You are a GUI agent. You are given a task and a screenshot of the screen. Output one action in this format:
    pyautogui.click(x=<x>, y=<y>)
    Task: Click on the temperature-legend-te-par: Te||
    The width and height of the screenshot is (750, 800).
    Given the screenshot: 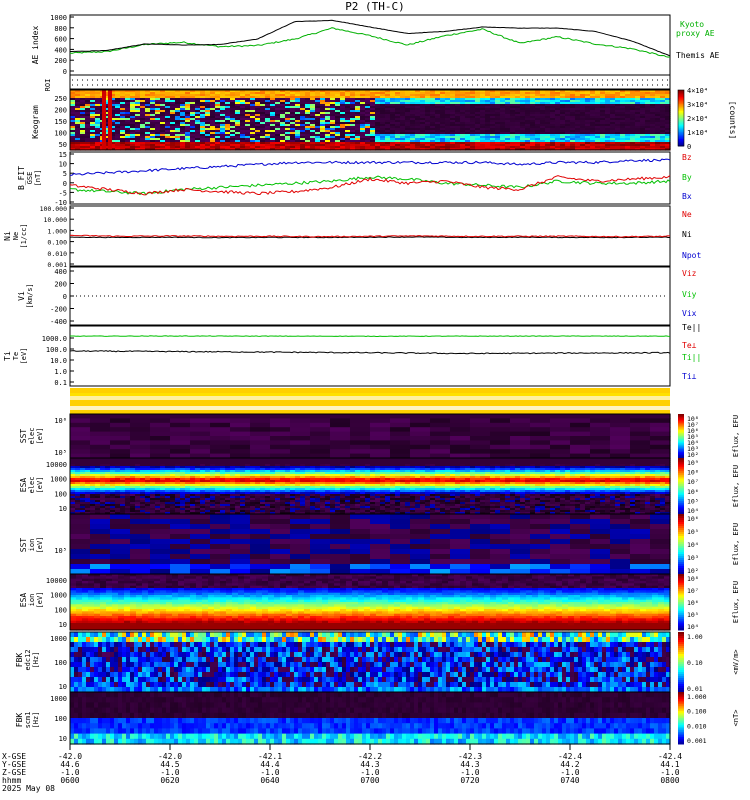 What is the action you would take?
    pyautogui.click(x=691, y=327)
    